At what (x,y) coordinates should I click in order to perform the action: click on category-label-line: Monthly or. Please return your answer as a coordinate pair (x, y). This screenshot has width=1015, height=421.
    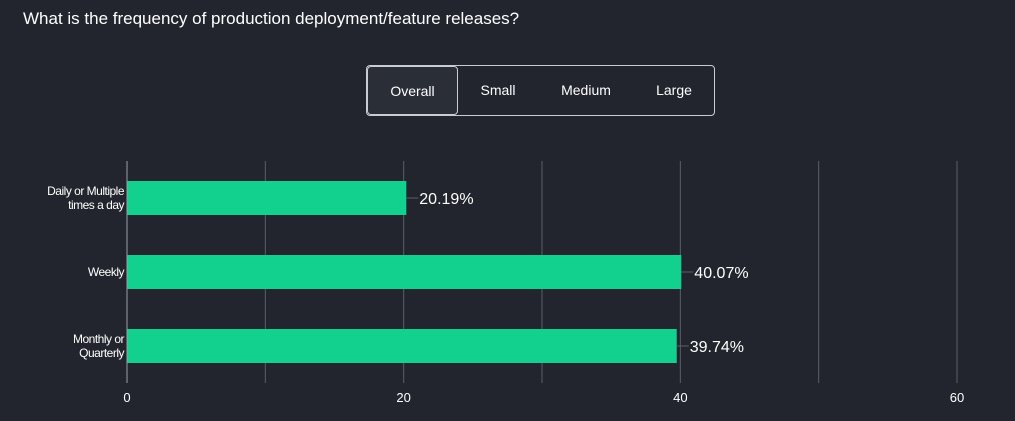
    Looking at the image, I should click on (99, 339).